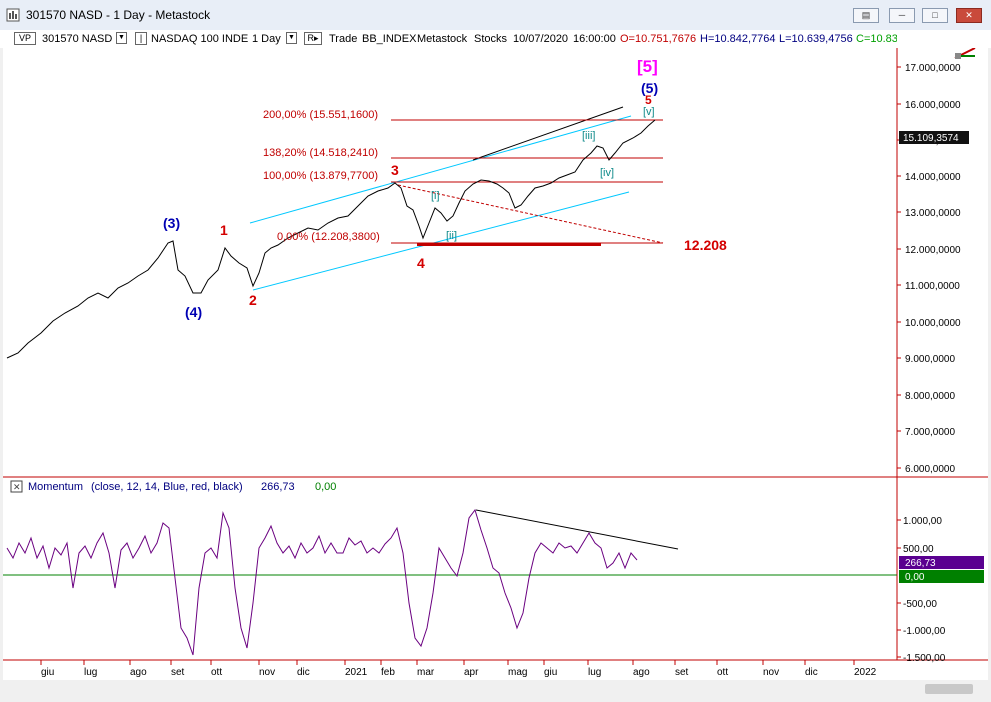 This screenshot has width=991, height=702. What do you see at coordinates (320, 115) in the screenshot?
I see `fib-200-label: 200,00% (15.551,1600)` at bounding box center [320, 115].